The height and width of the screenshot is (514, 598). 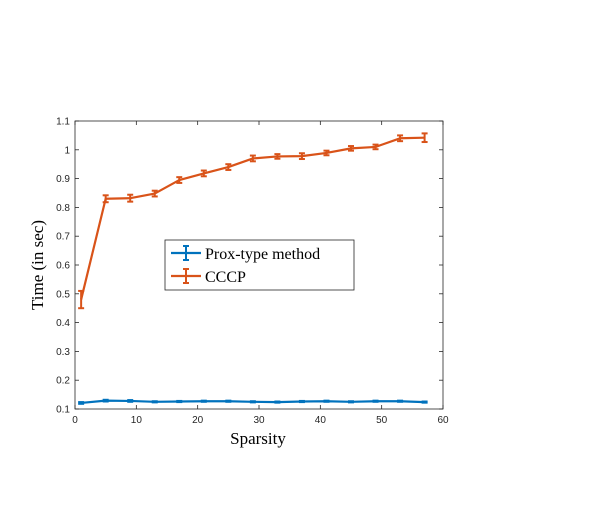 What do you see at coordinates (262, 254) in the screenshot?
I see `legend-label-prox: Prox-type method` at bounding box center [262, 254].